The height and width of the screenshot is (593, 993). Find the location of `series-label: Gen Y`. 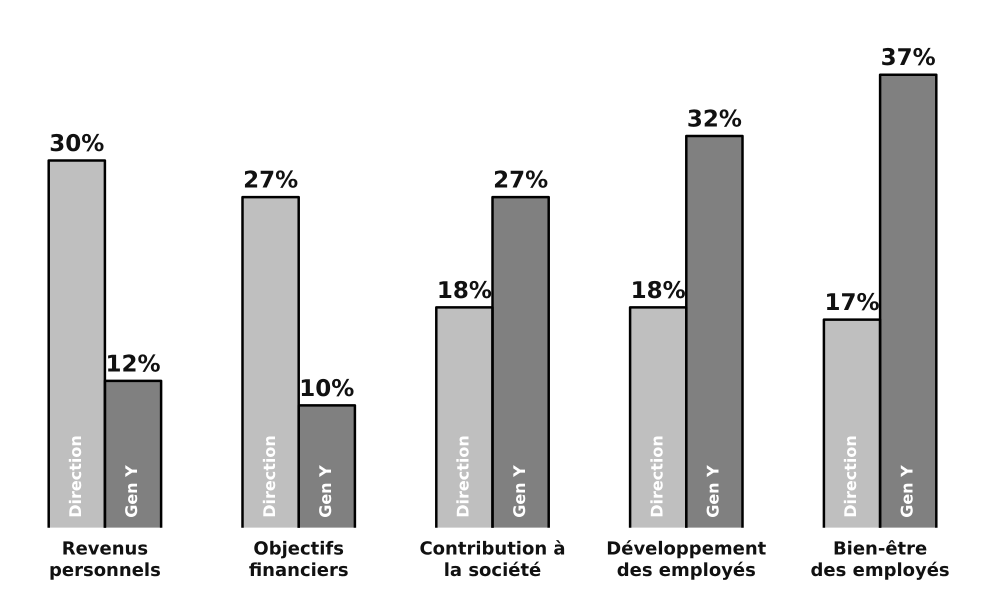

series-label: Gen Y is located at coordinates (132, 491).